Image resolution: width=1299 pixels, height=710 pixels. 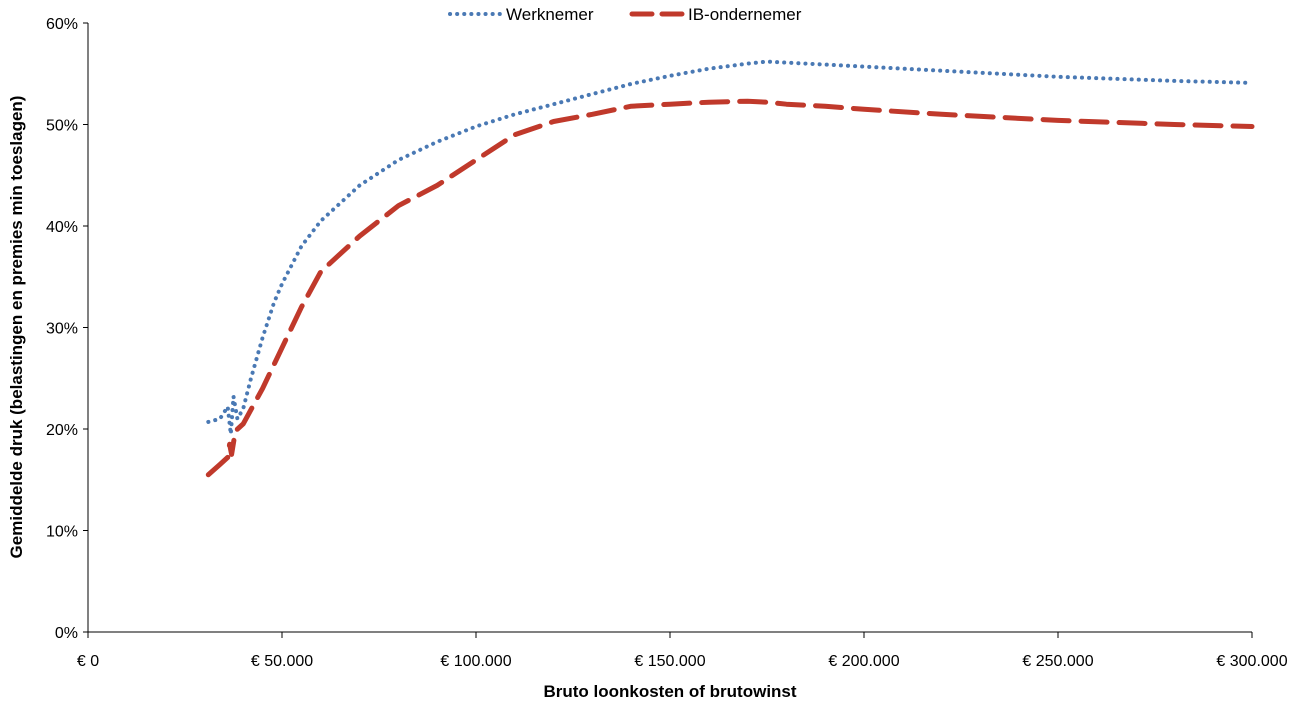 I want to click on legend-item-2: IB-ondernemer, so click(x=715, y=14).